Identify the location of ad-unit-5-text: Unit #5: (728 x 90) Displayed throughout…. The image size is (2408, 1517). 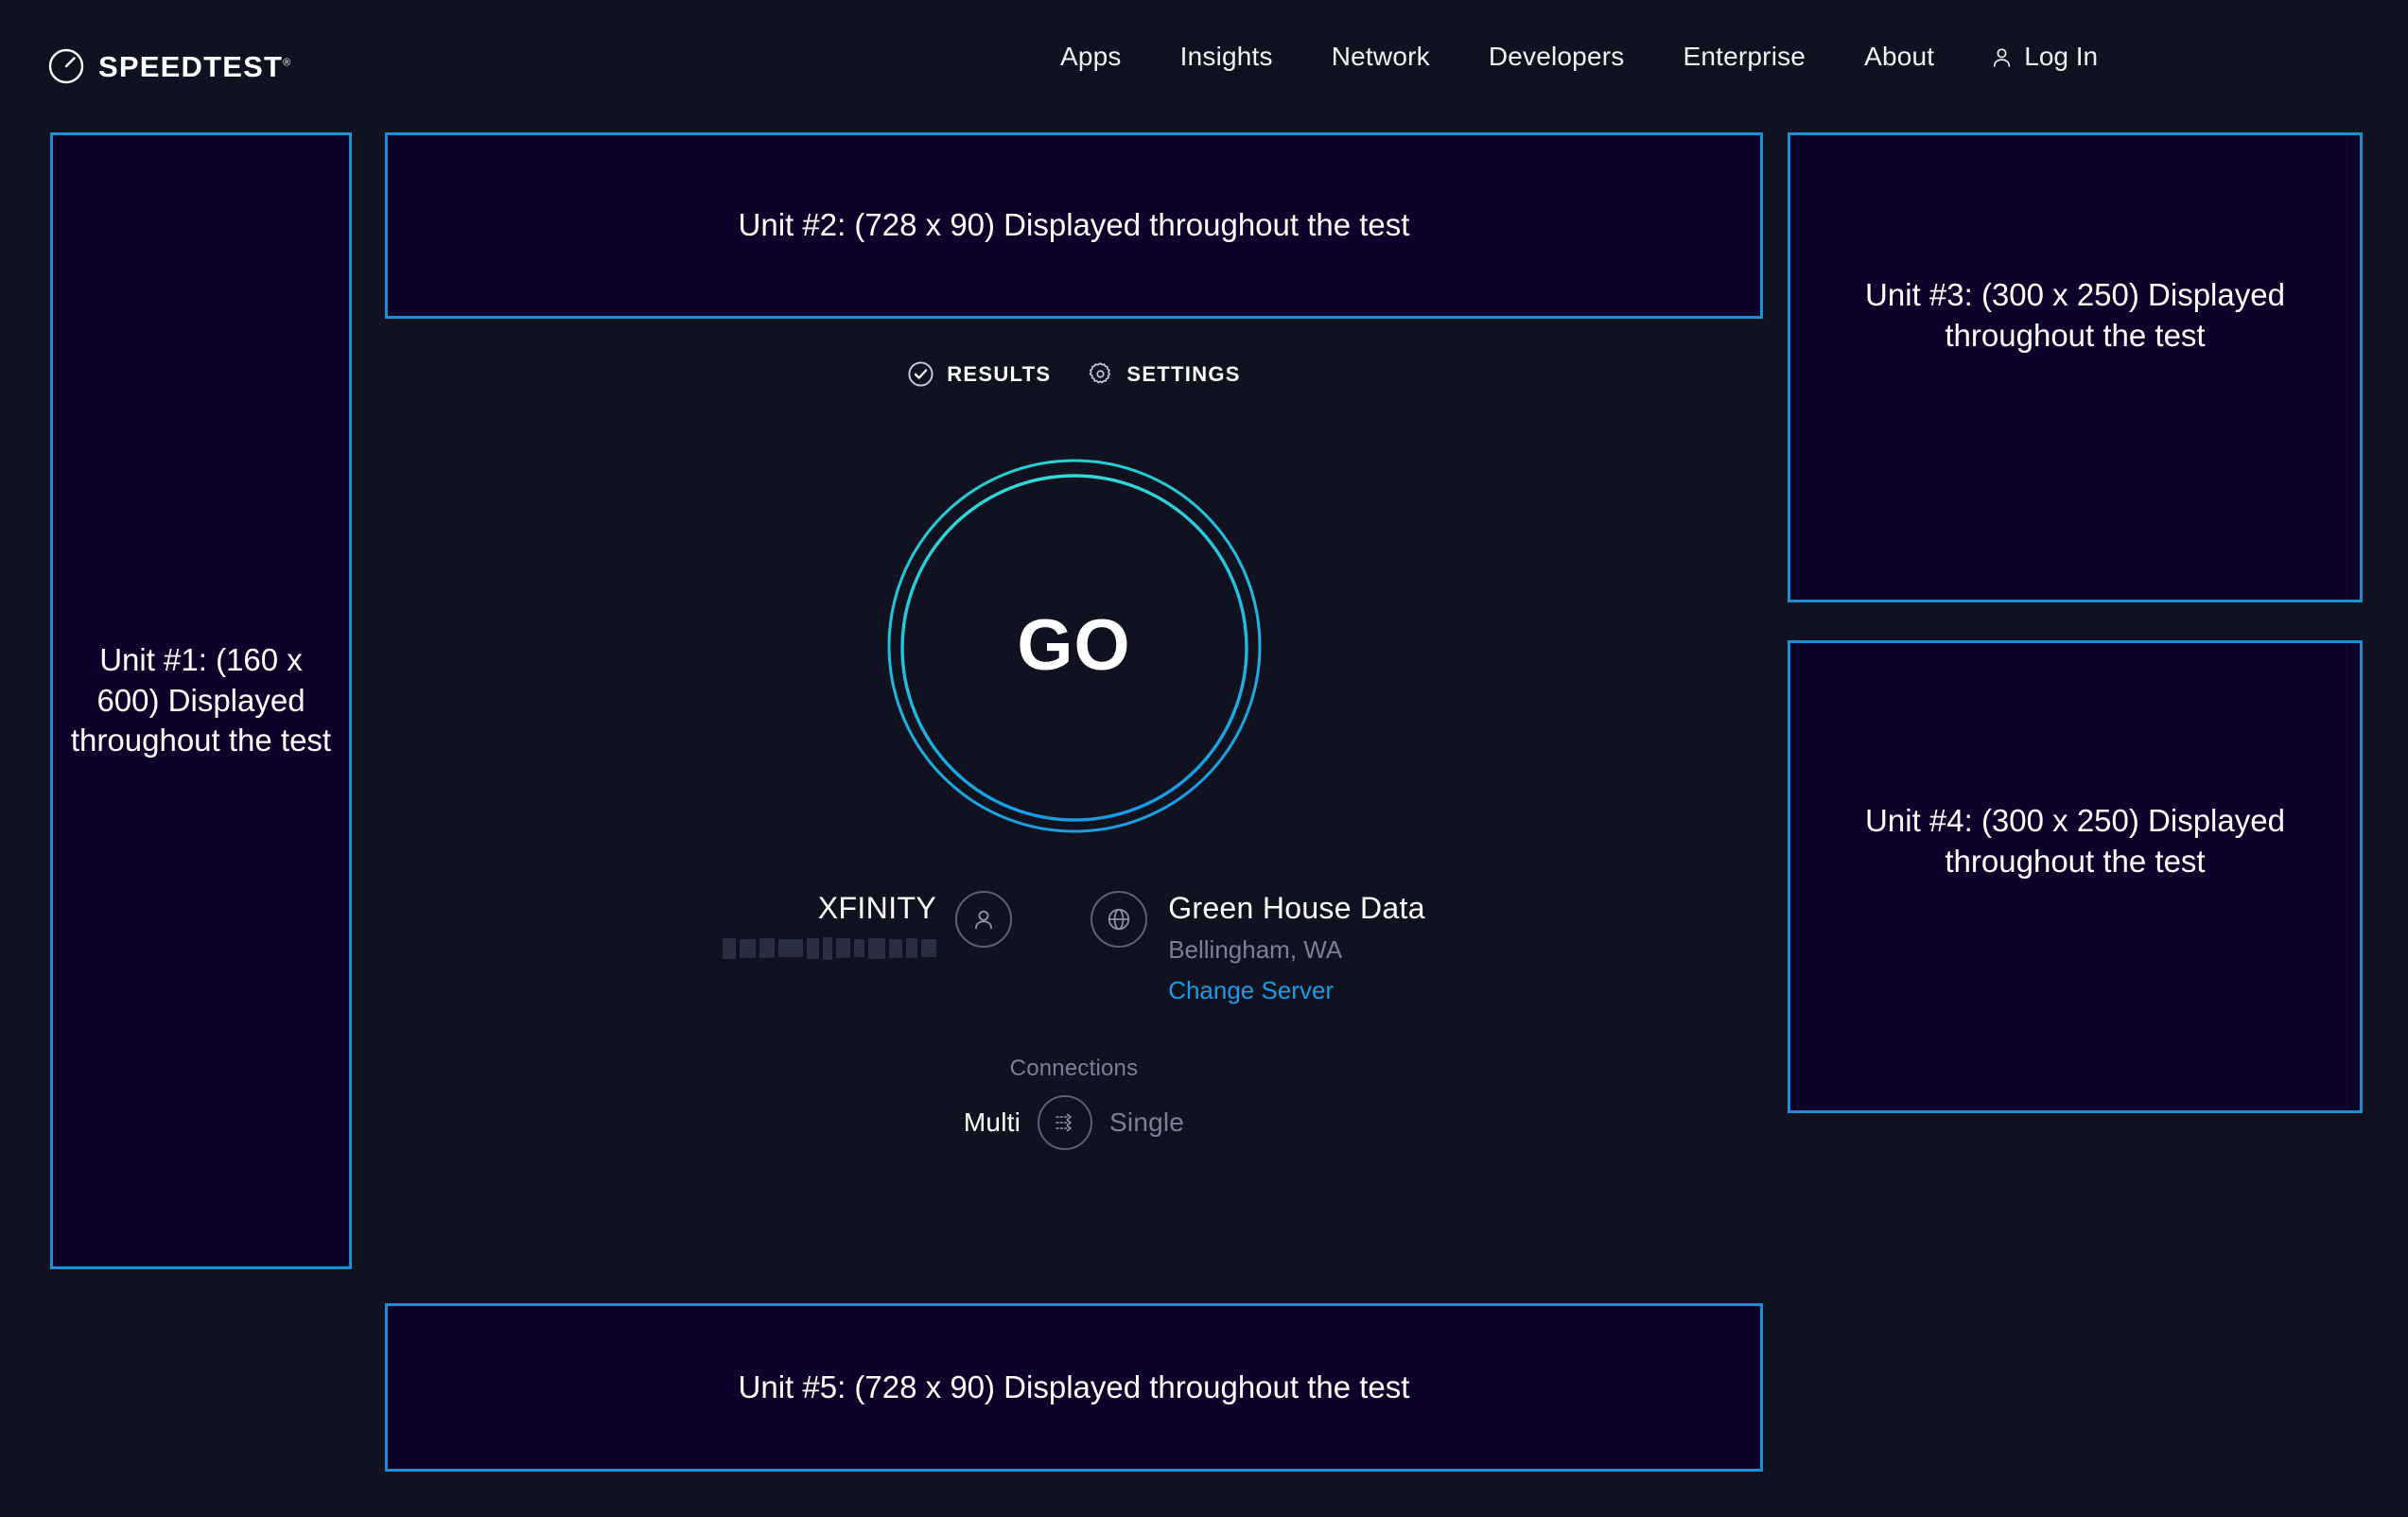
(1074, 1386).